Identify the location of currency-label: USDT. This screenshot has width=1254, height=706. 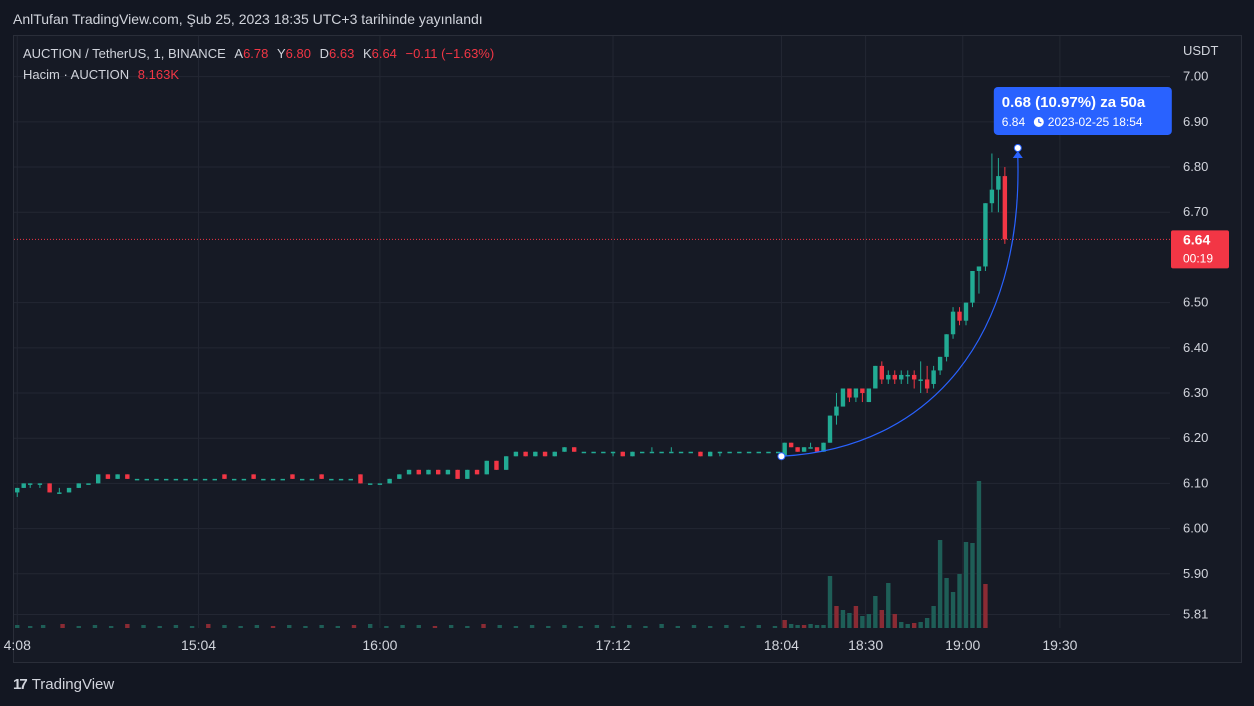
(1200, 50).